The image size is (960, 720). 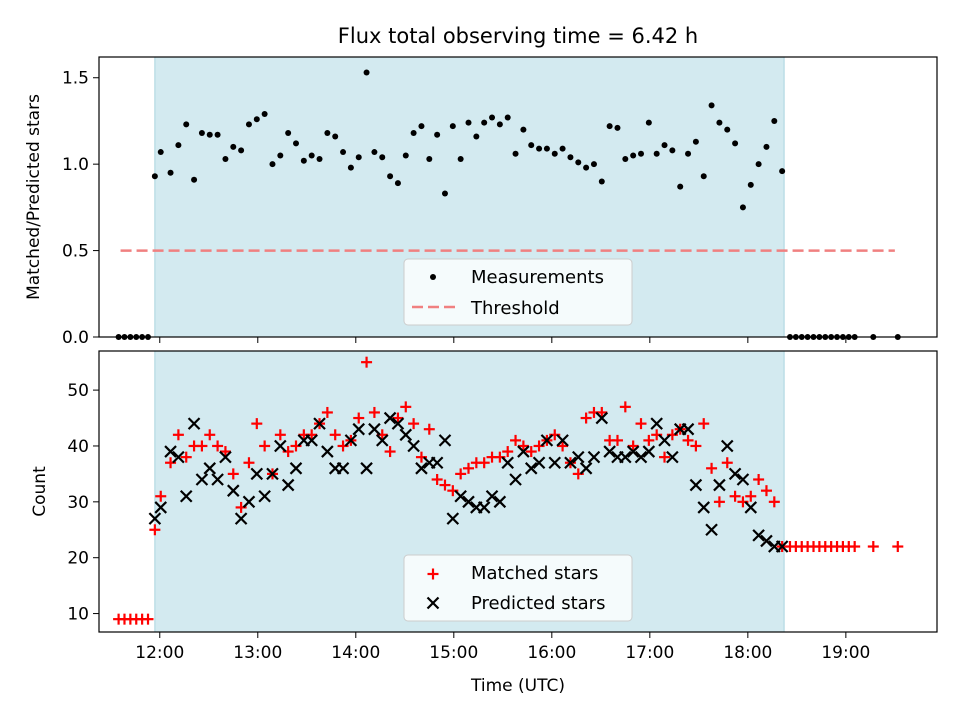 What do you see at coordinates (78, 391) in the screenshot?
I see `y-tick-label: 50` at bounding box center [78, 391].